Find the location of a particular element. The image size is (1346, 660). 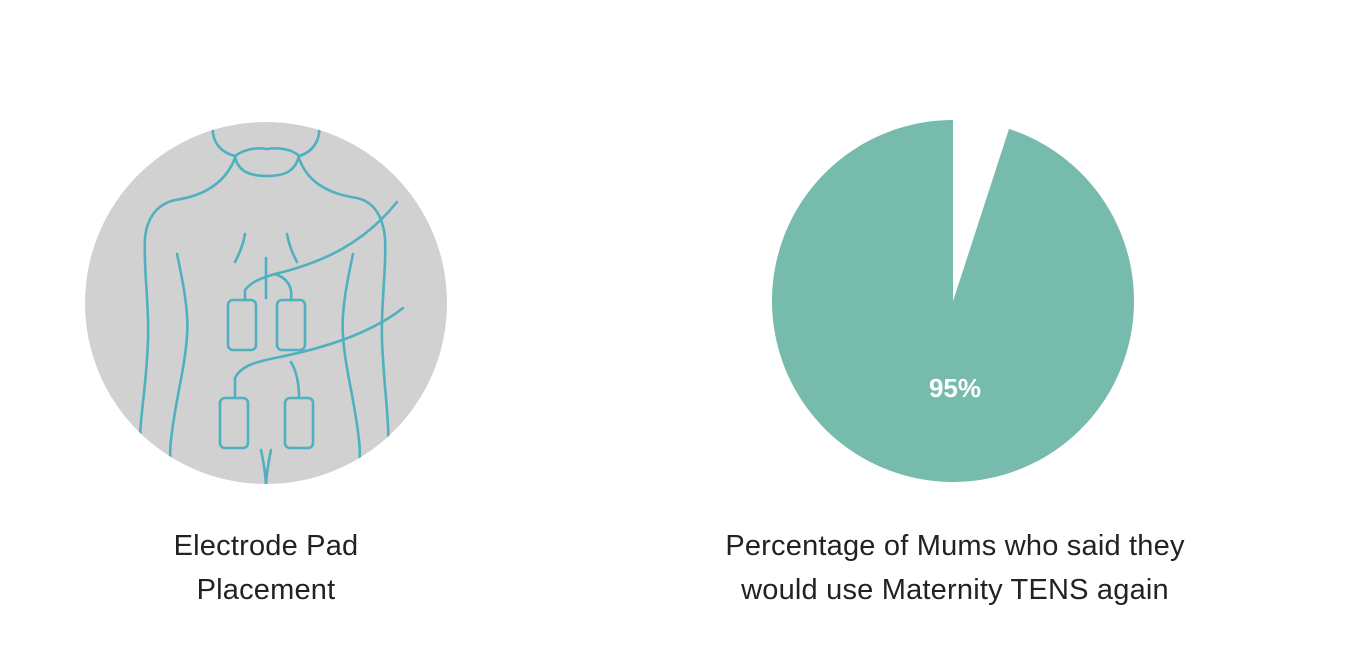

pie-data-label-1: 95% is located at coordinates (955, 388).